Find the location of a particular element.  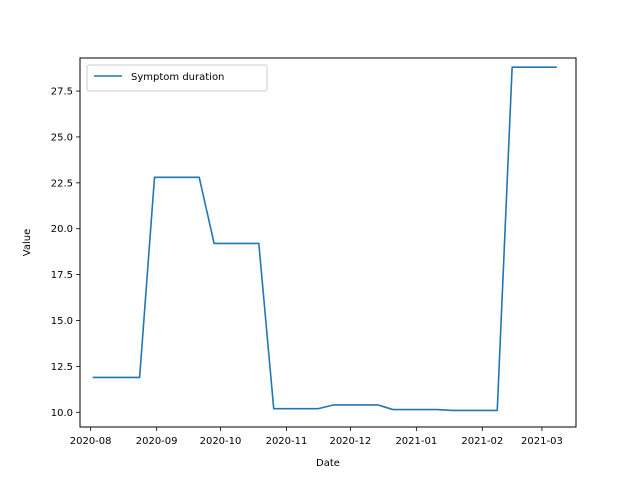

legend-entry-label: Symptom duration is located at coordinates (177, 77).